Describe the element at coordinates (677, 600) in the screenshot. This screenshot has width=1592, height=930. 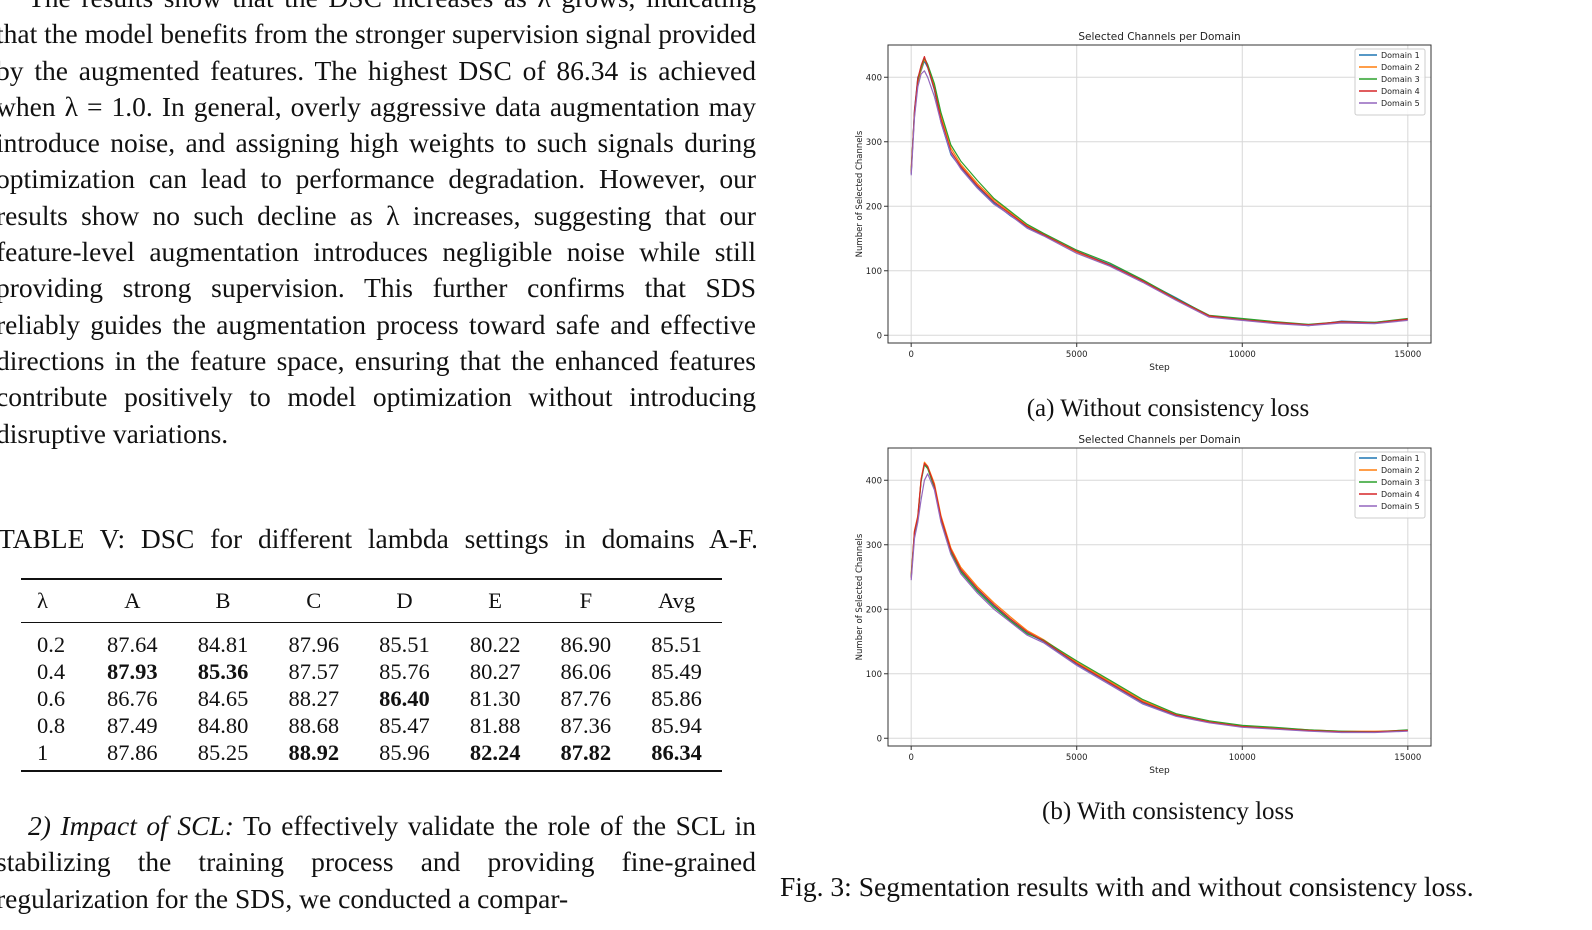
I see `table-header-avg: Avg` at that location.